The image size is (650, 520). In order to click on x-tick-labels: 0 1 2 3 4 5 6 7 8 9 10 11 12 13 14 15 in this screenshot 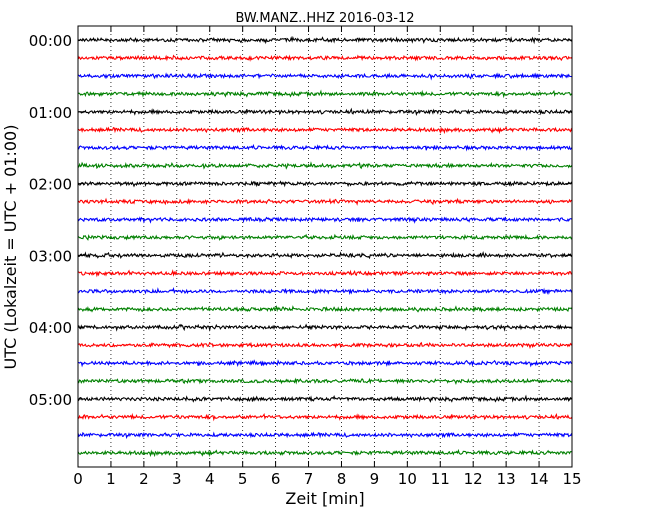, I will do `click(327, 479)`.